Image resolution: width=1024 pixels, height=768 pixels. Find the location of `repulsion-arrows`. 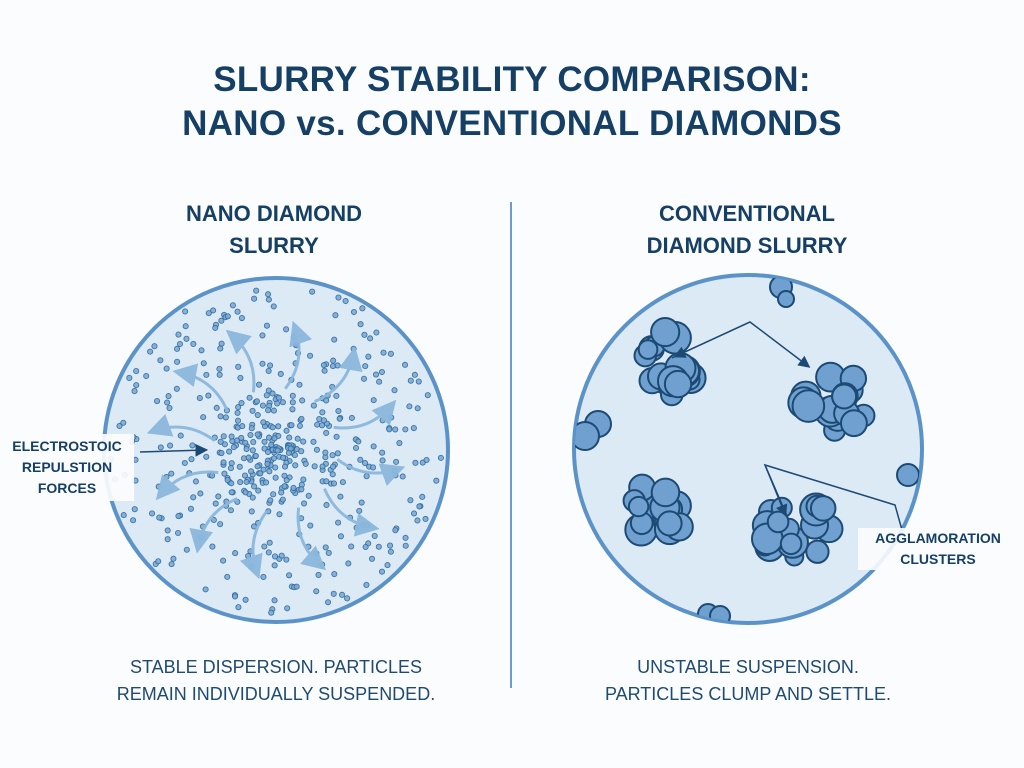

repulsion-arrows is located at coordinates (276, 450).